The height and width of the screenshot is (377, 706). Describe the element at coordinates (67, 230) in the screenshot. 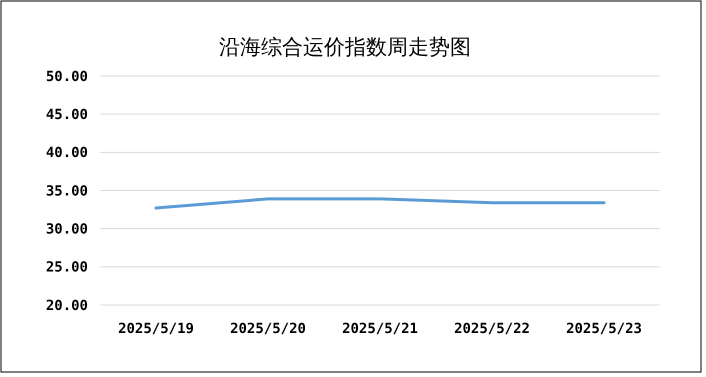

I see `y-tick-label: 30.00` at that location.